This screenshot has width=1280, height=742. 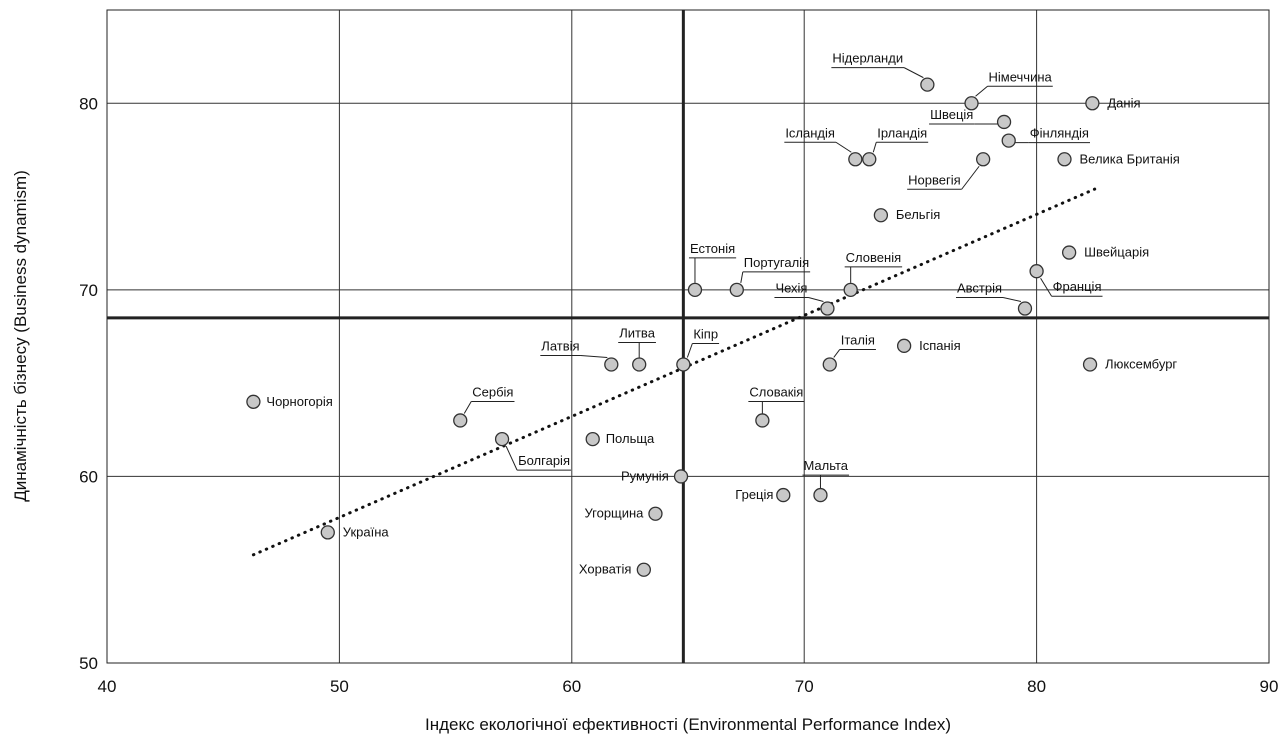 I want to click on point-label: Греція, so click(x=754, y=494).